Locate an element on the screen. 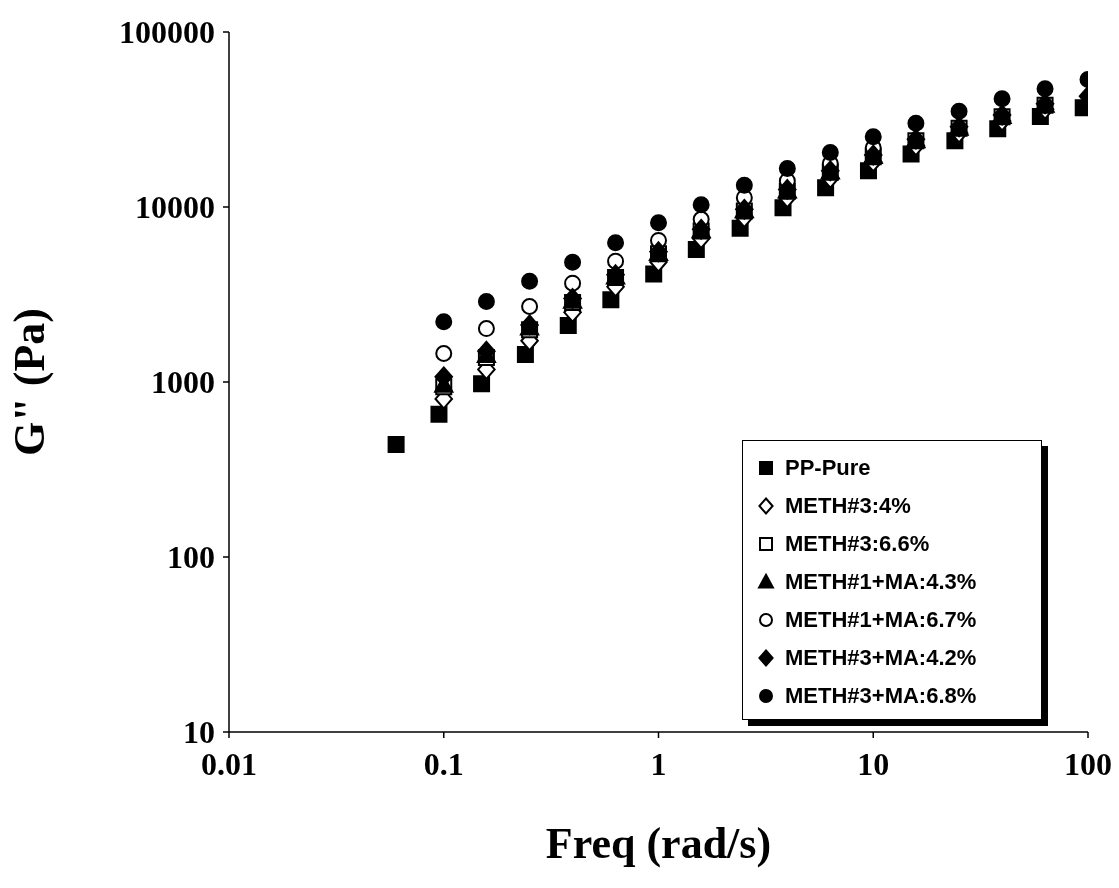 The width and height of the screenshot is (1119, 888). y-tick-label: 1000 is located at coordinates (183, 382).